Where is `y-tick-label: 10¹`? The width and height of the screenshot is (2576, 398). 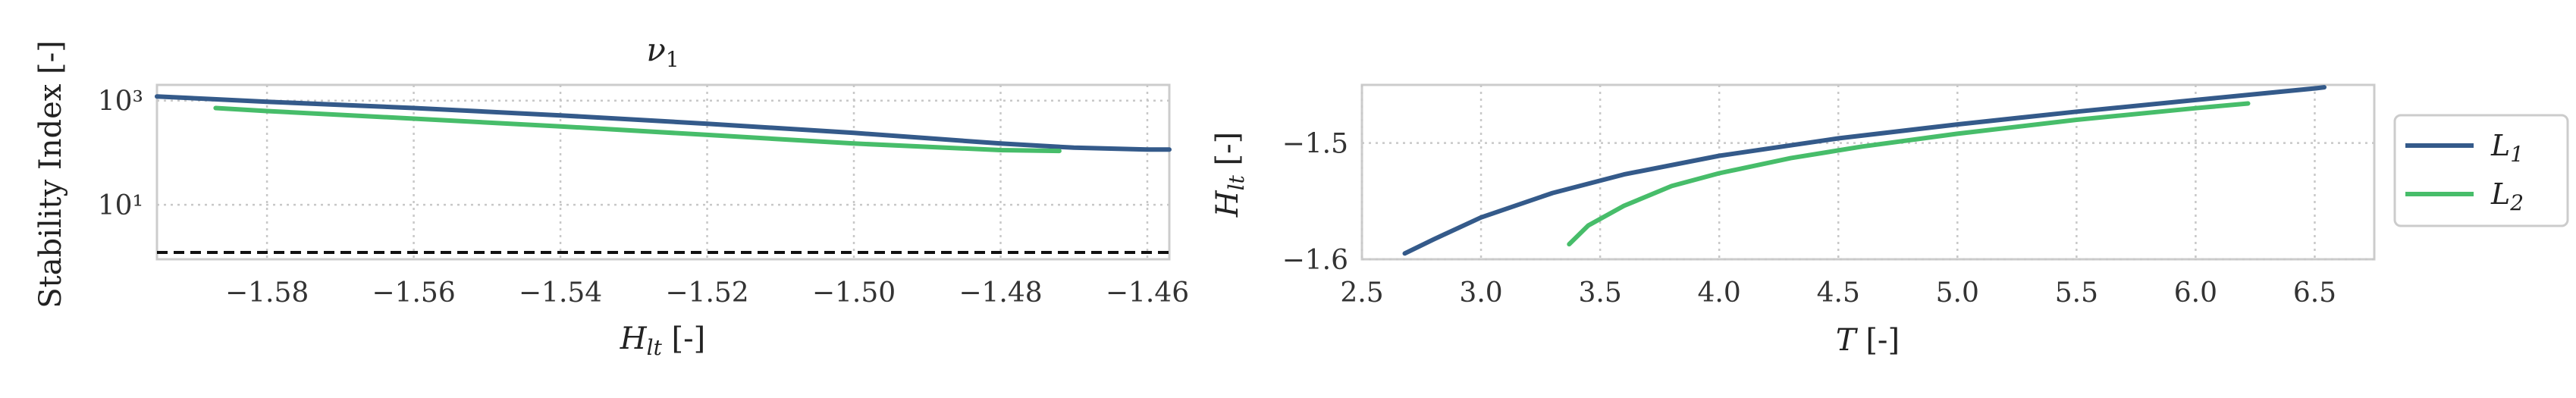
y-tick-label: 10¹ is located at coordinates (120, 205).